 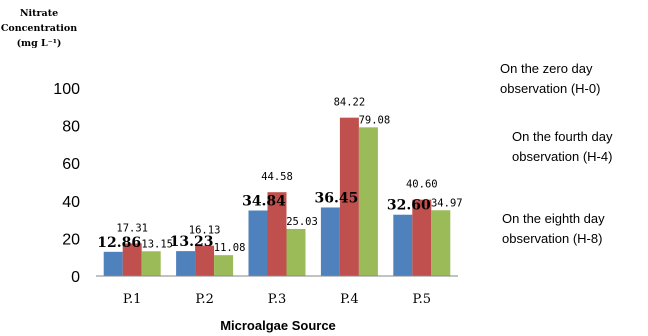 I want to click on value-label: 84.22, so click(x=350, y=103).